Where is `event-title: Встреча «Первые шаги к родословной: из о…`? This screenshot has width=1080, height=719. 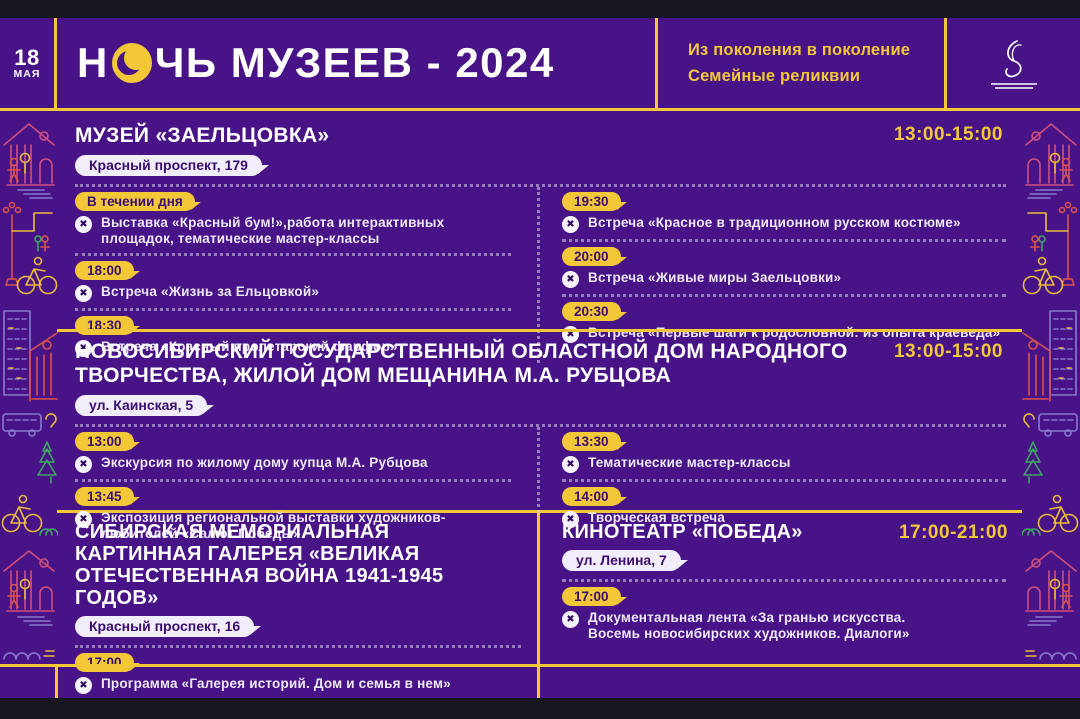
event-title: Встреча «Первые шаги к родословной: из о… is located at coordinates (794, 332).